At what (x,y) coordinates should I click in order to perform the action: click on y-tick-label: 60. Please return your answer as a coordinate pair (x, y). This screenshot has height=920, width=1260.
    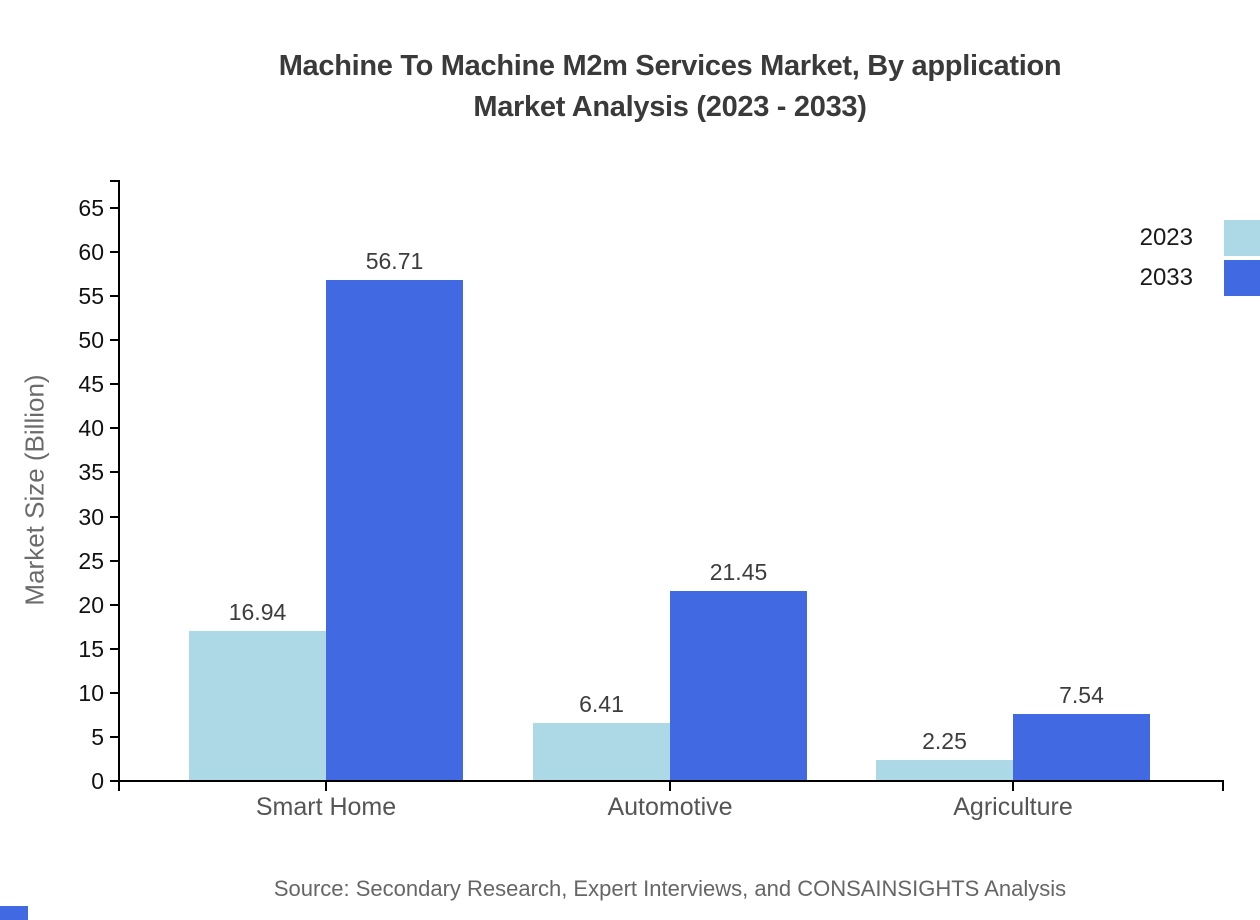
    Looking at the image, I should click on (91, 252).